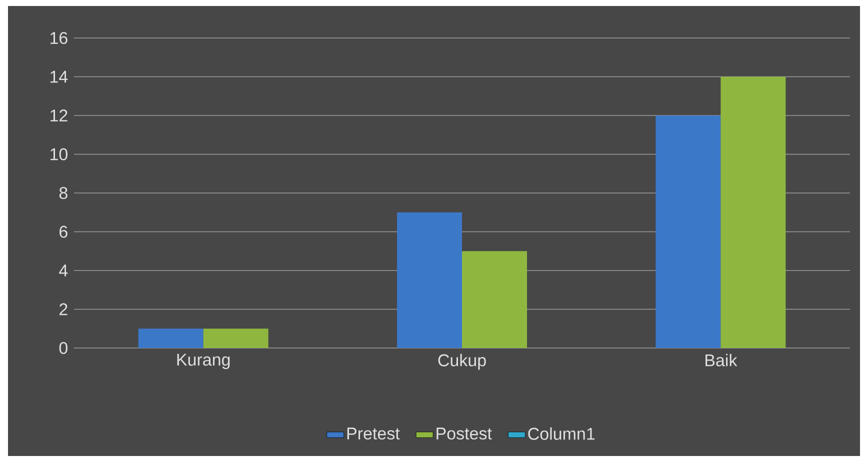 The width and height of the screenshot is (866, 464). Describe the element at coordinates (59, 116) in the screenshot. I see `y-tick-label: 12` at that location.